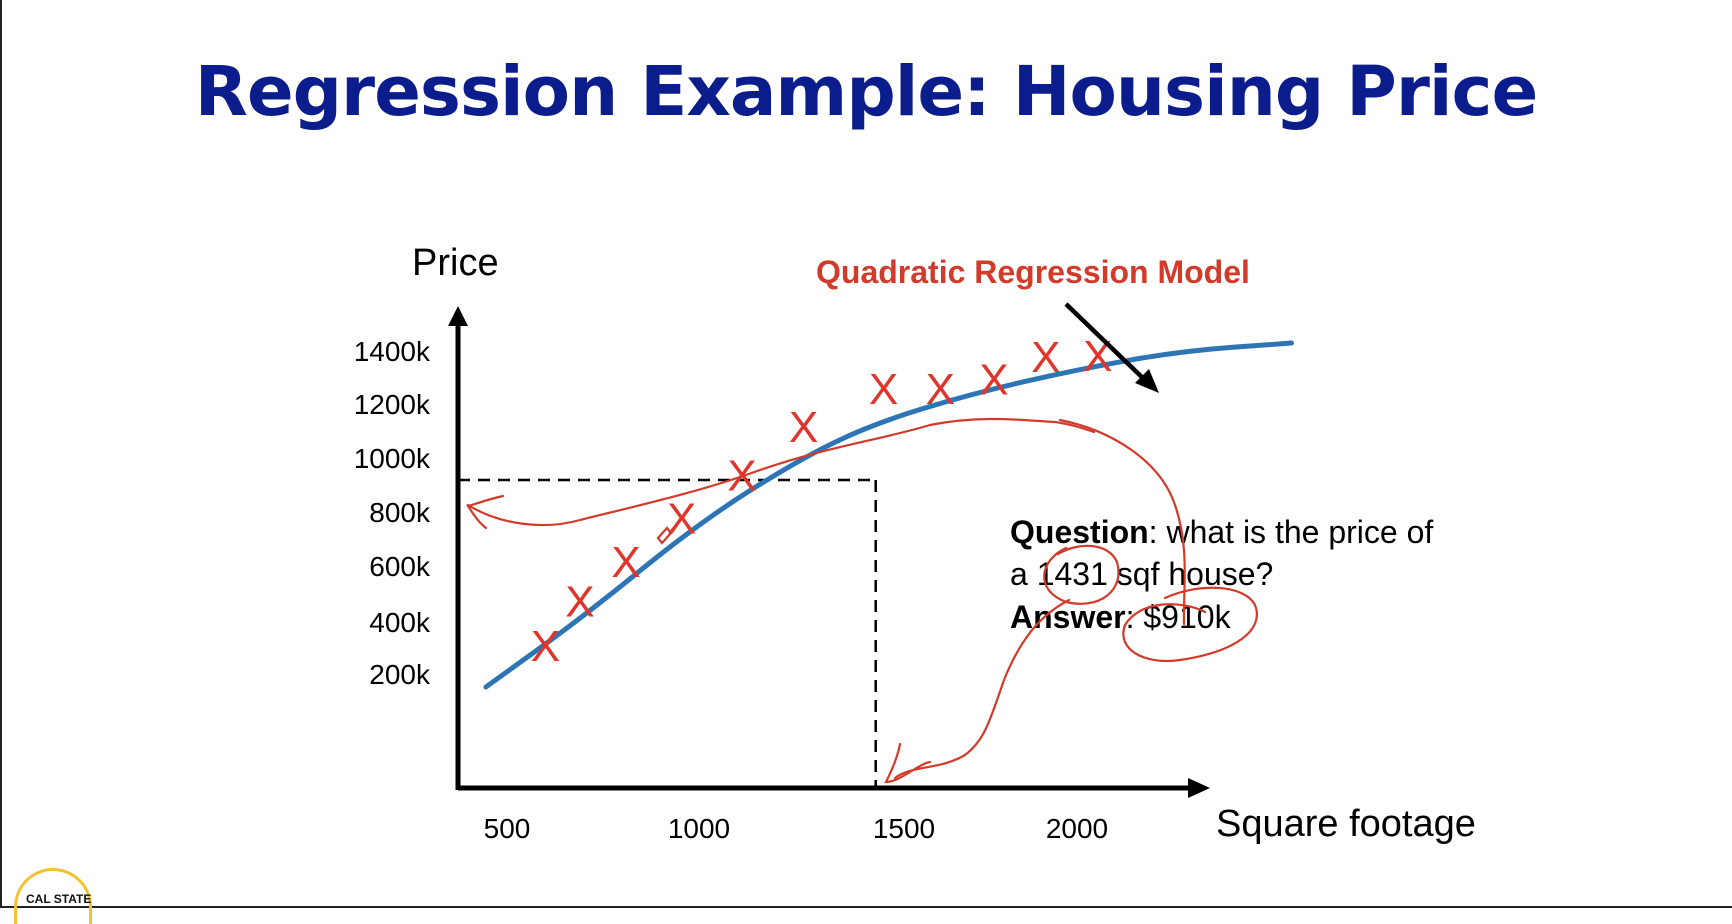  I want to click on question-line-1: Question: what is the price of, so click(1221, 532).